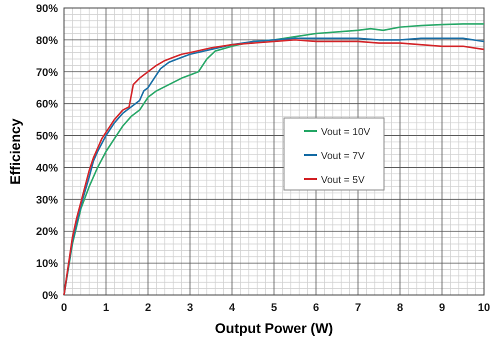 The width and height of the screenshot is (500, 349). Describe the element at coordinates (50, 296) in the screenshot. I see `y-tick-label: 0%` at that location.